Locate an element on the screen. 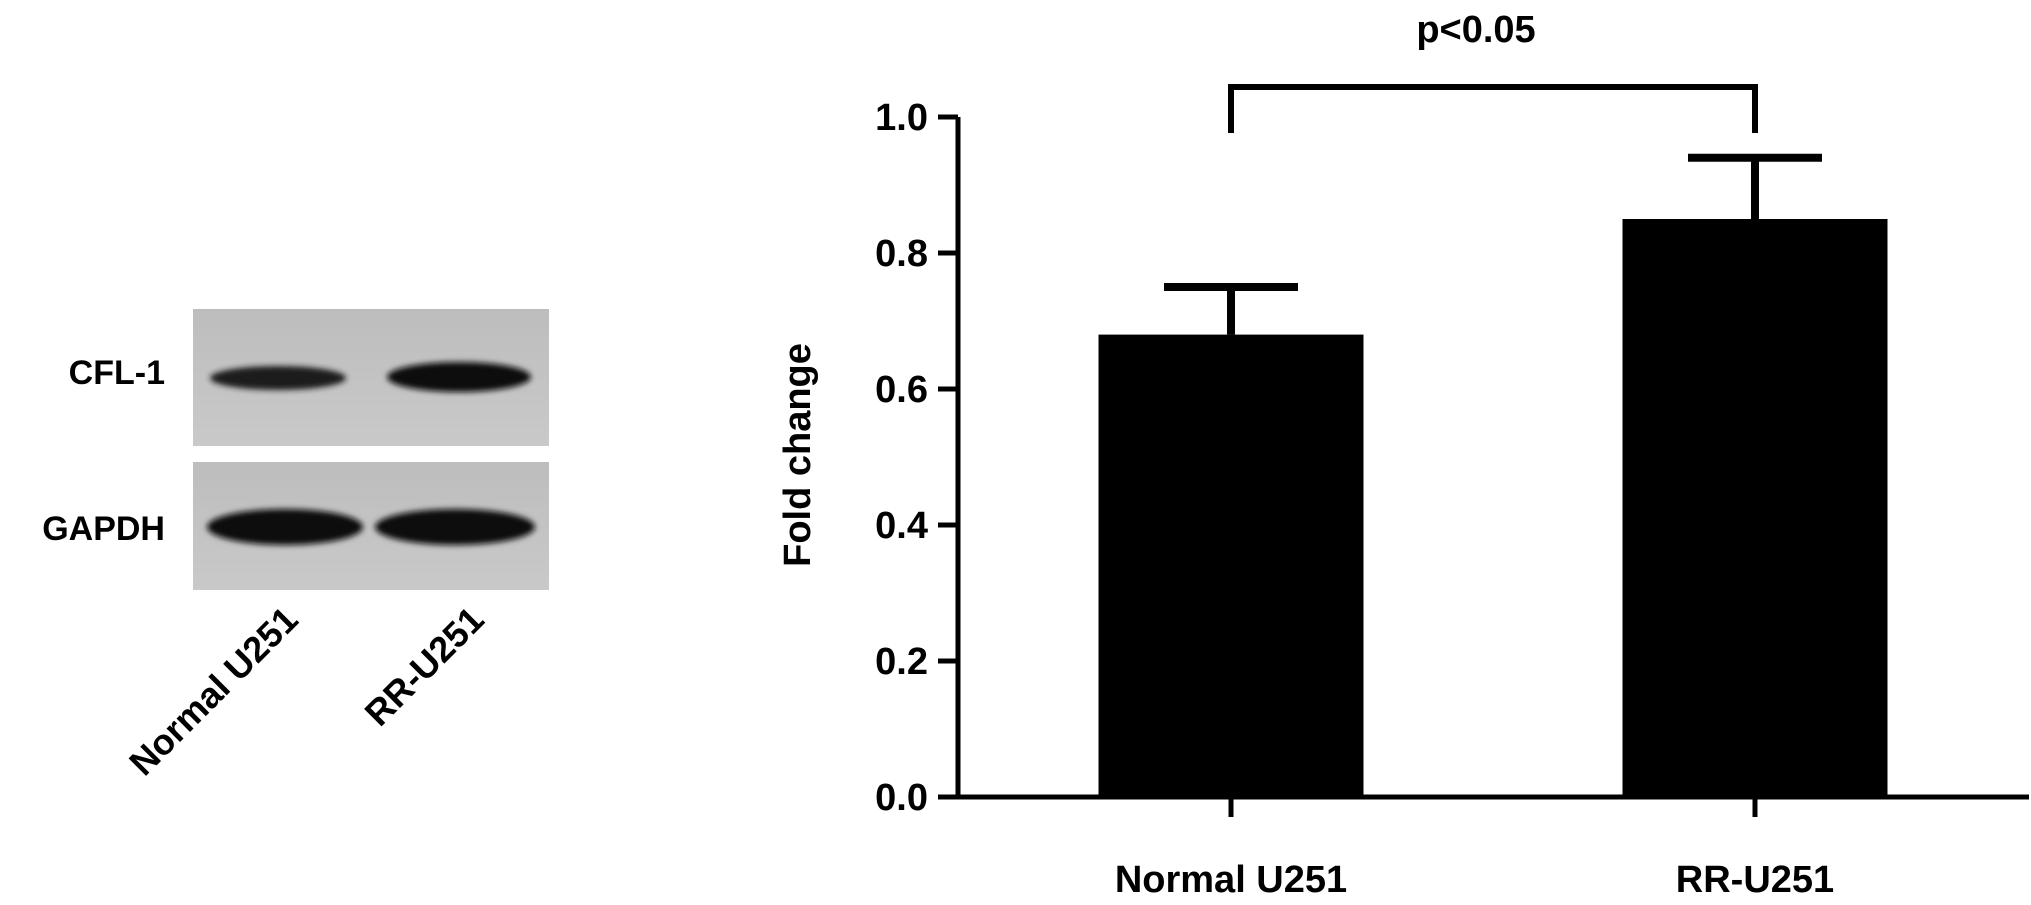  blot-band-gapdh-rr is located at coordinates (455, 527).